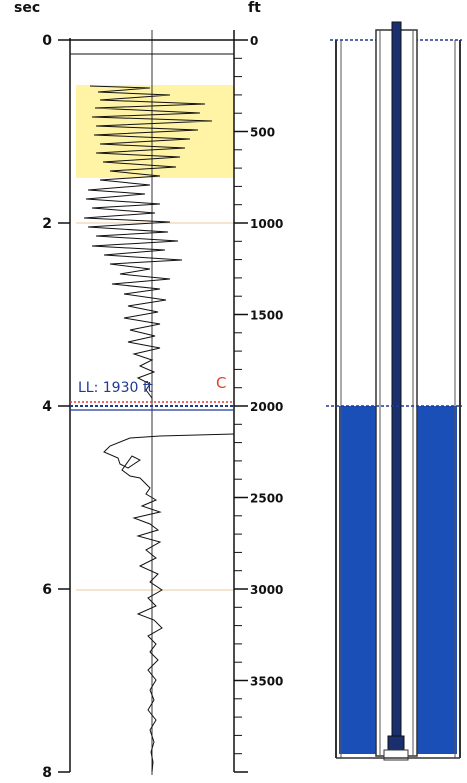 This screenshot has height=783, width=467. I want to click on right-axis-tick-label: 0, so click(254, 41).